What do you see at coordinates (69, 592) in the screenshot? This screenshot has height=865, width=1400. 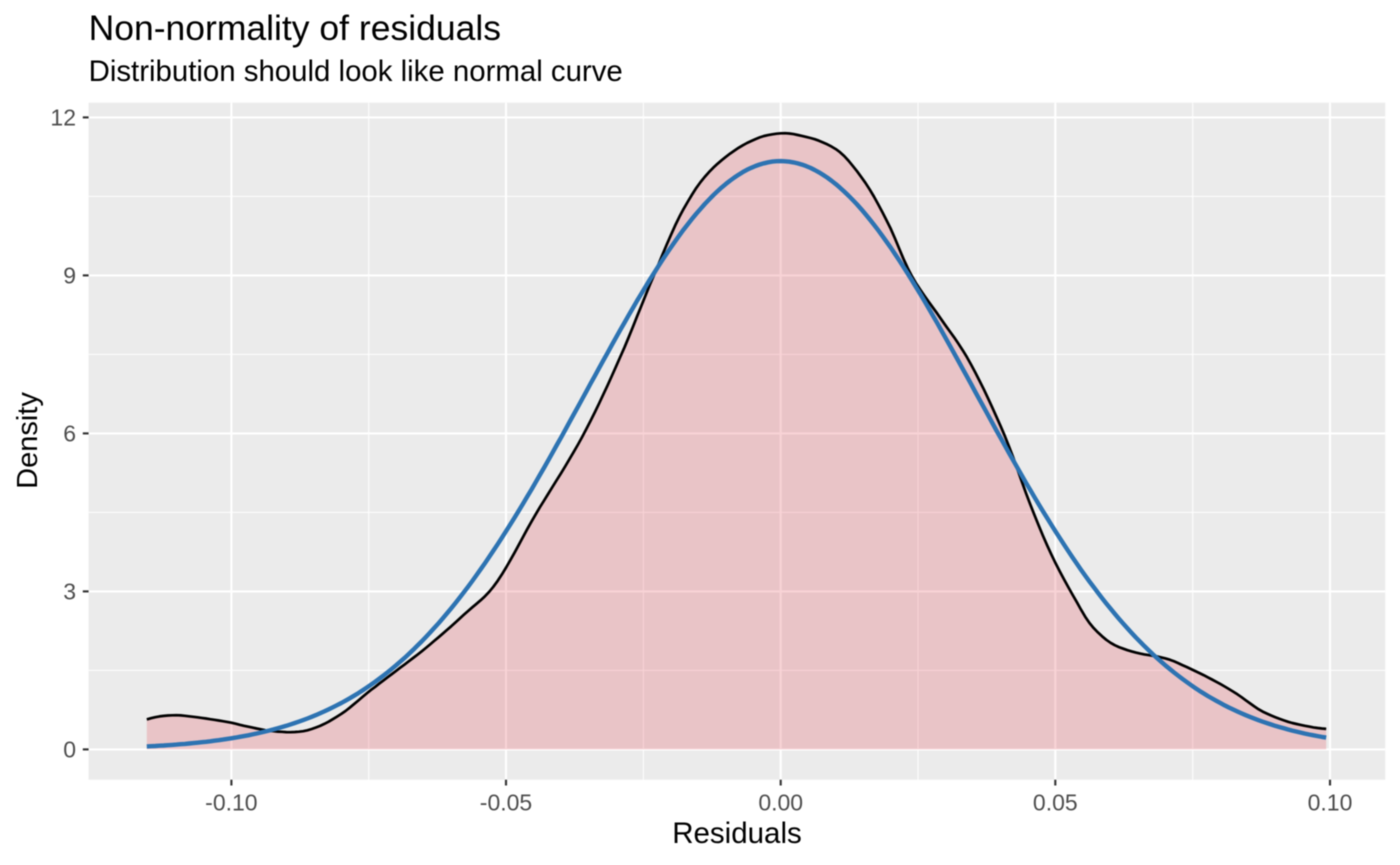 I see `svg-text: 3` at bounding box center [69, 592].